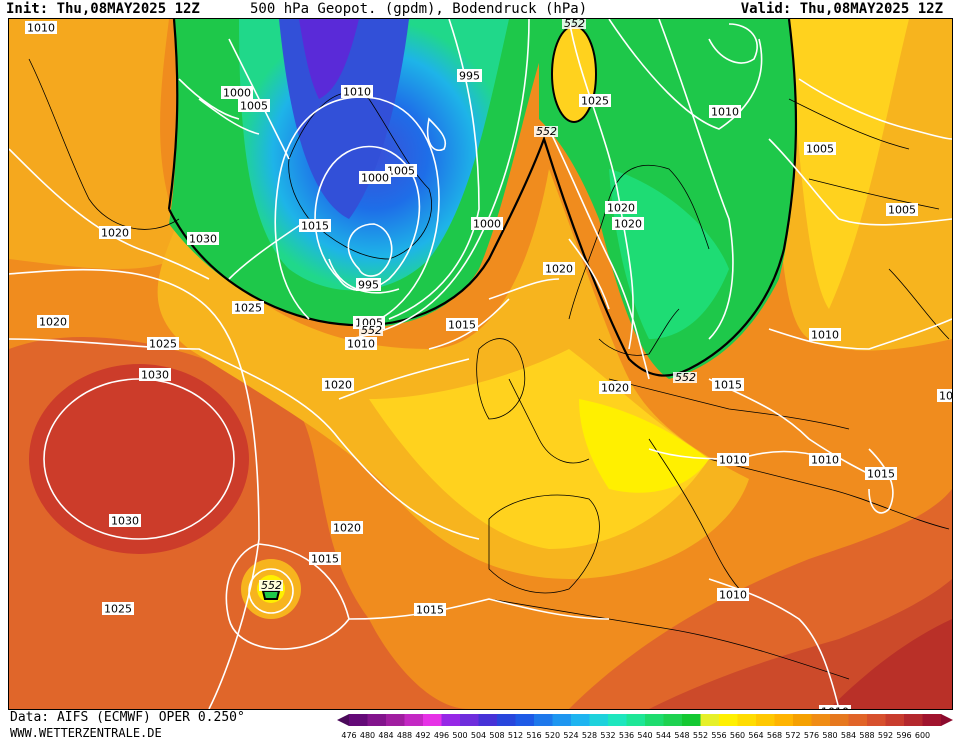 This screenshot has width=959, height=741. What do you see at coordinates (237, 93) in the screenshot?
I see `isobar-label-text: 1000` at bounding box center [237, 93].